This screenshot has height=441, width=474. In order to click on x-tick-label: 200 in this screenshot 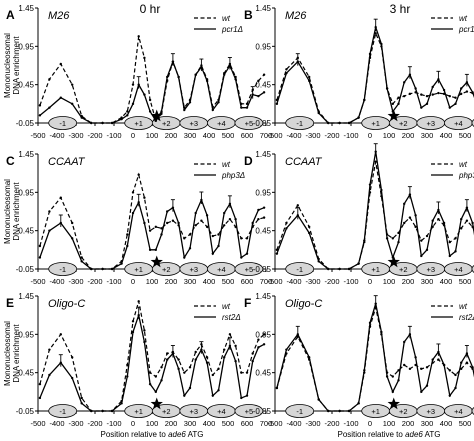, I will do `click(408, 281)`.